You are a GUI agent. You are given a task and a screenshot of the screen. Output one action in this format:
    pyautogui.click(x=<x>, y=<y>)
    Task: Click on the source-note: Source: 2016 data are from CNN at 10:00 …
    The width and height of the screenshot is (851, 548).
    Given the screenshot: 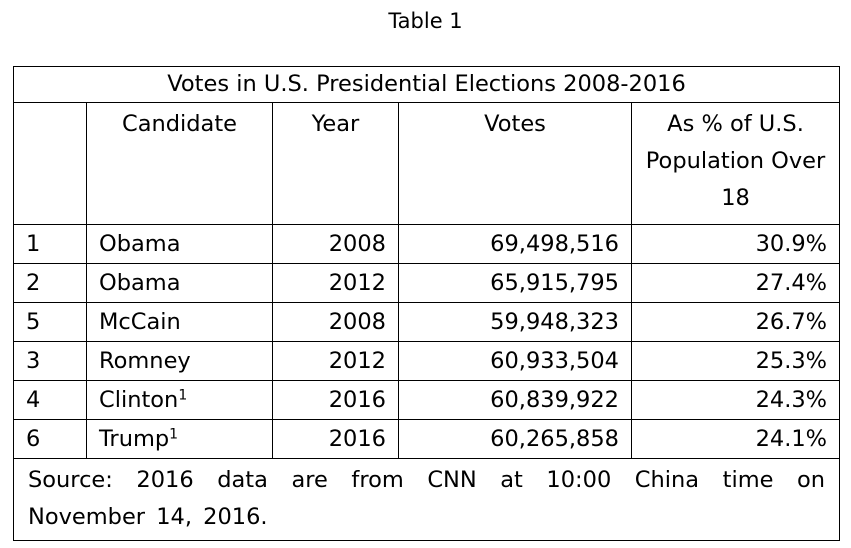 What is the action you would take?
    pyautogui.click(x=426, y=499)
    